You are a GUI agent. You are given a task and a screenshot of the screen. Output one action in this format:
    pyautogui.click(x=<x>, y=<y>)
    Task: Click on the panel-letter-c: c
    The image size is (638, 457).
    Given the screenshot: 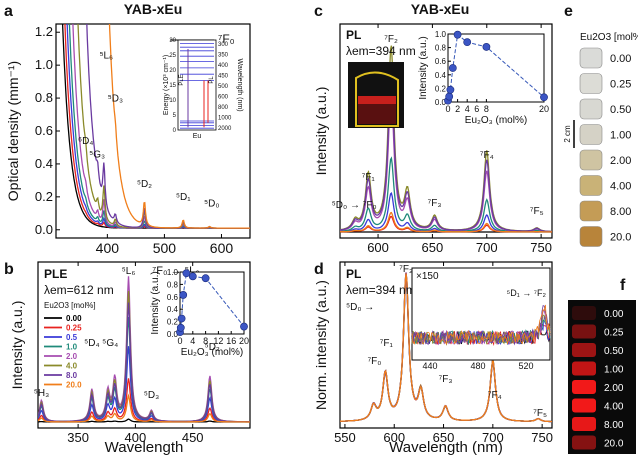 What is the action you would take?
    pyautogui.click(x=318, y=11)
    